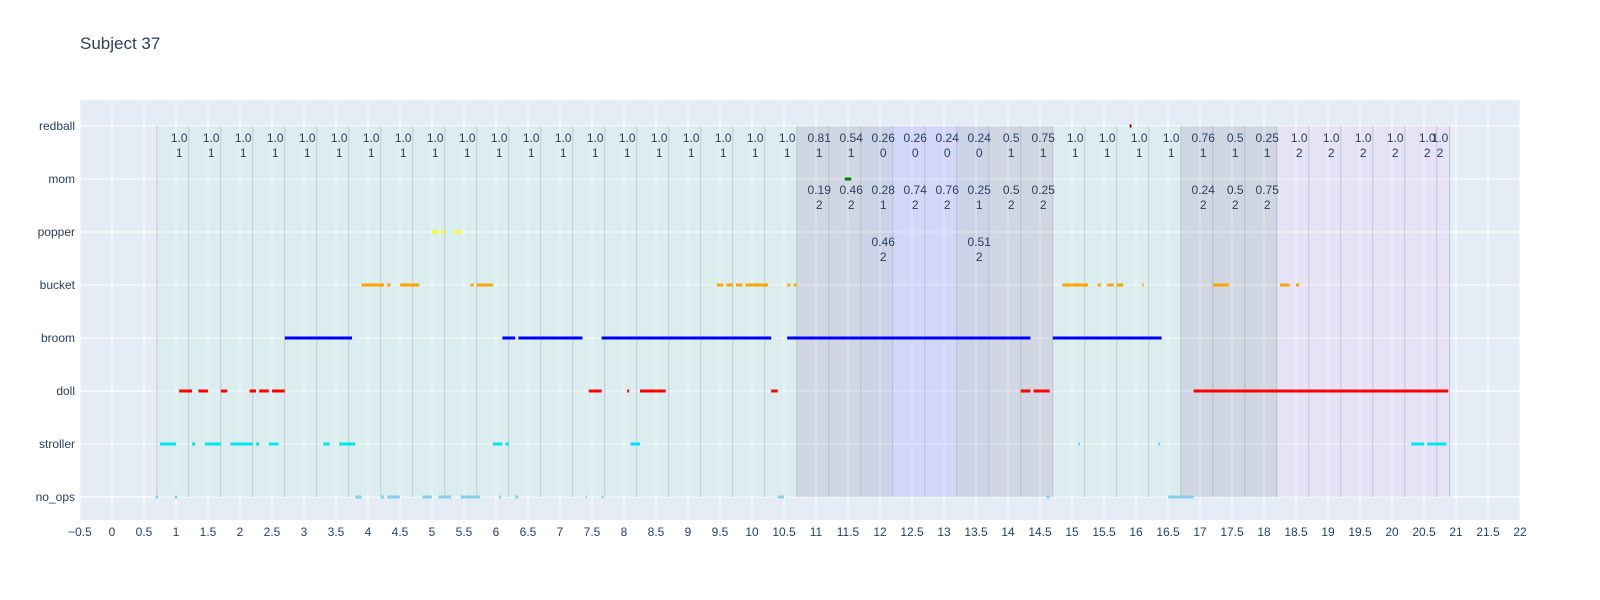 The width and height of the screenshot is (1600, 600). What do you see at coordinates (884, 197) in the screenshot?
I see `annotation-label: 0.28 1` at bounding box center [884, 197].